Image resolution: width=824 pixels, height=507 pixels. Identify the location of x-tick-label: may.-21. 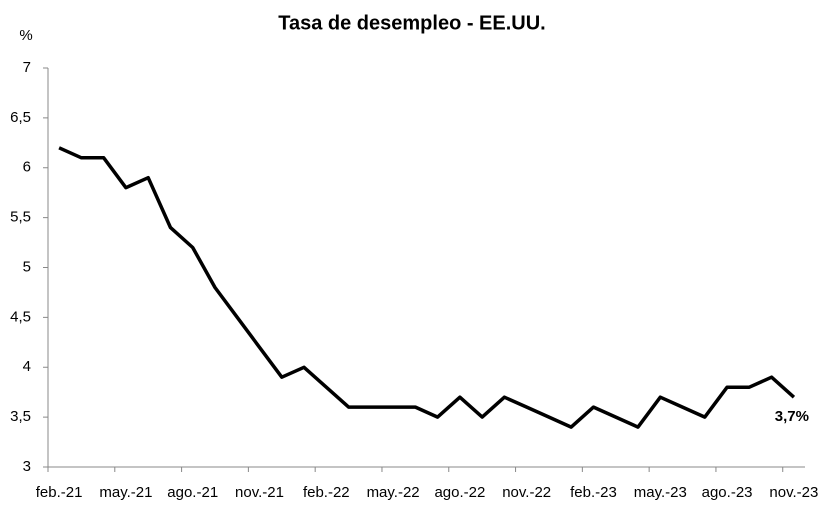
(125, 492).